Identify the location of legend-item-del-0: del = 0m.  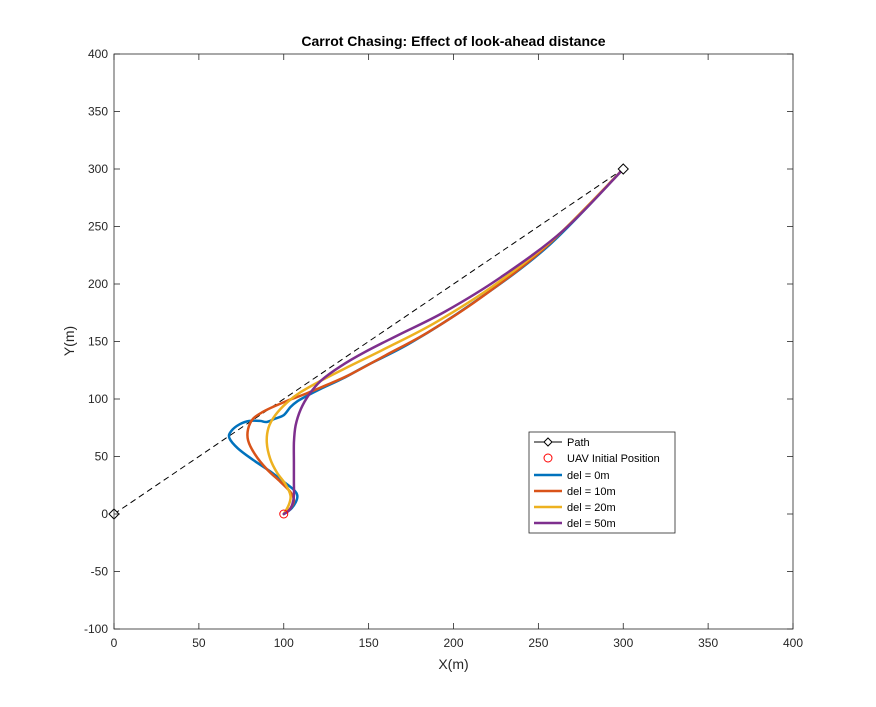
(572, 476).